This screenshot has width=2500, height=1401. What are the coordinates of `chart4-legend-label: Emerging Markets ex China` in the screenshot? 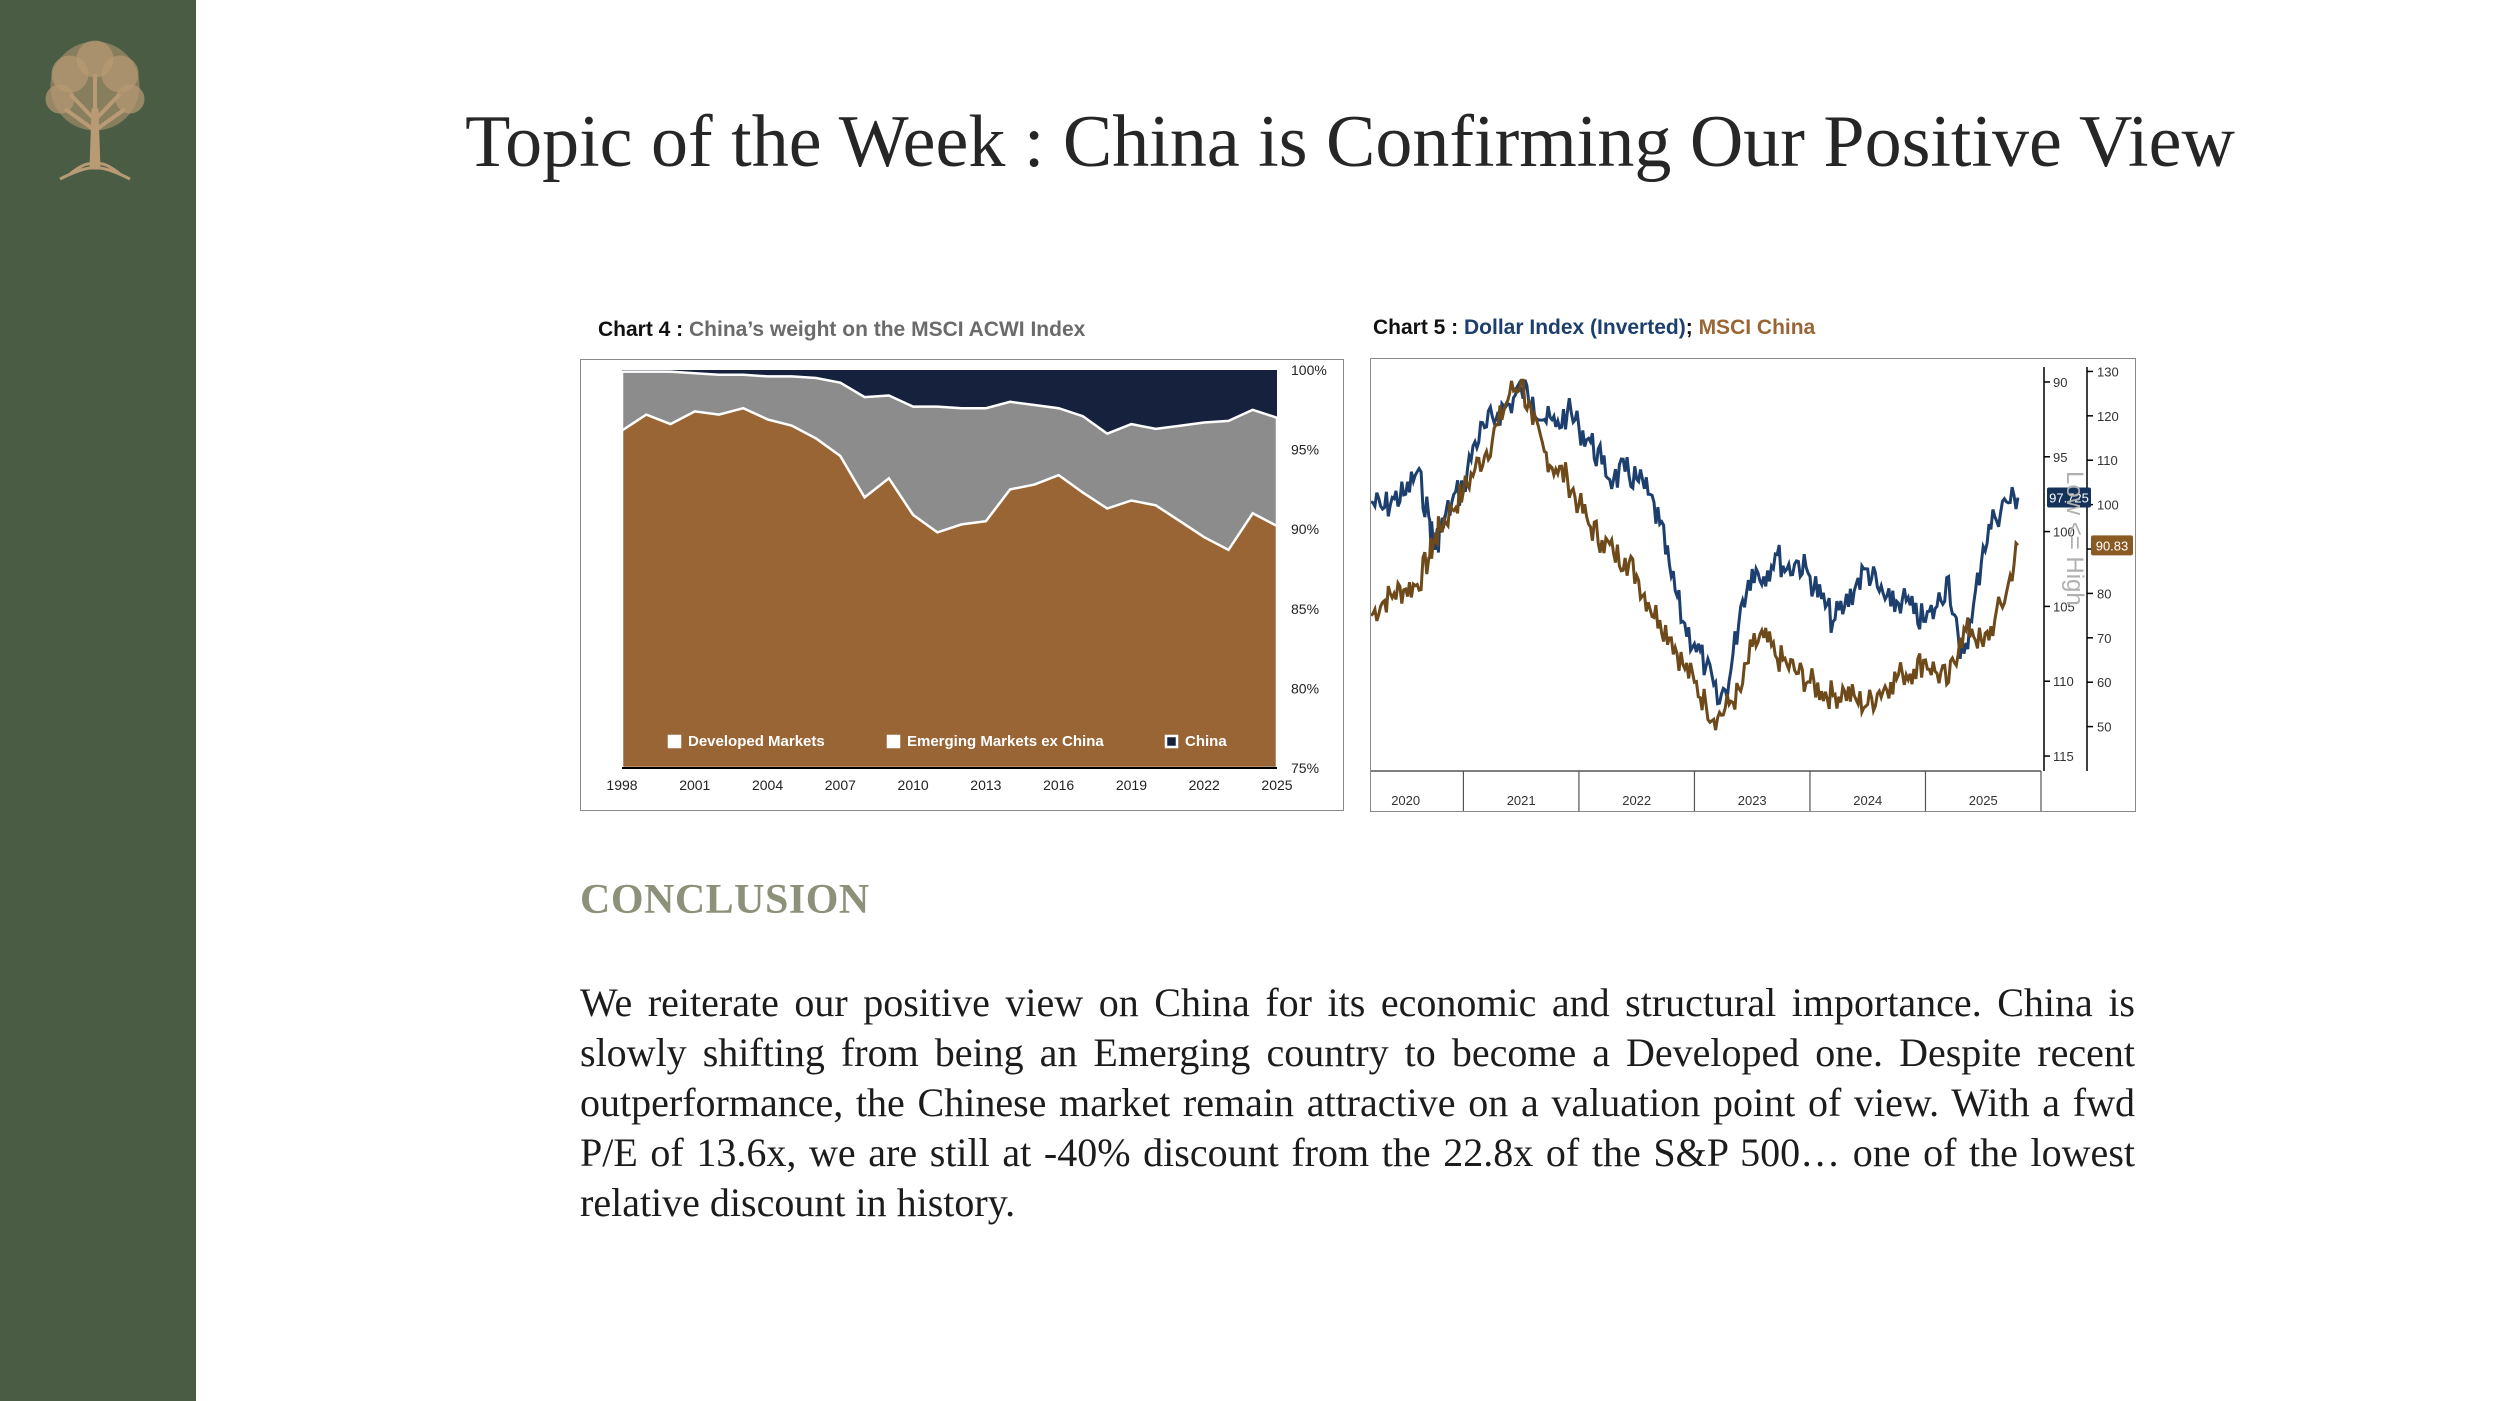 It's located at (1005, 741).